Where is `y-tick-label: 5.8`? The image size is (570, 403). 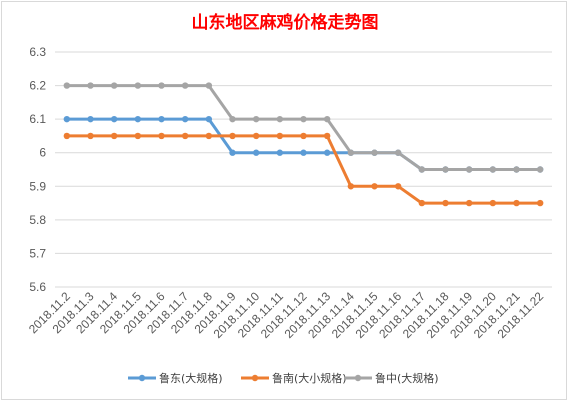 y-tick-label: 5.8 is located at coordinates (37, 220).